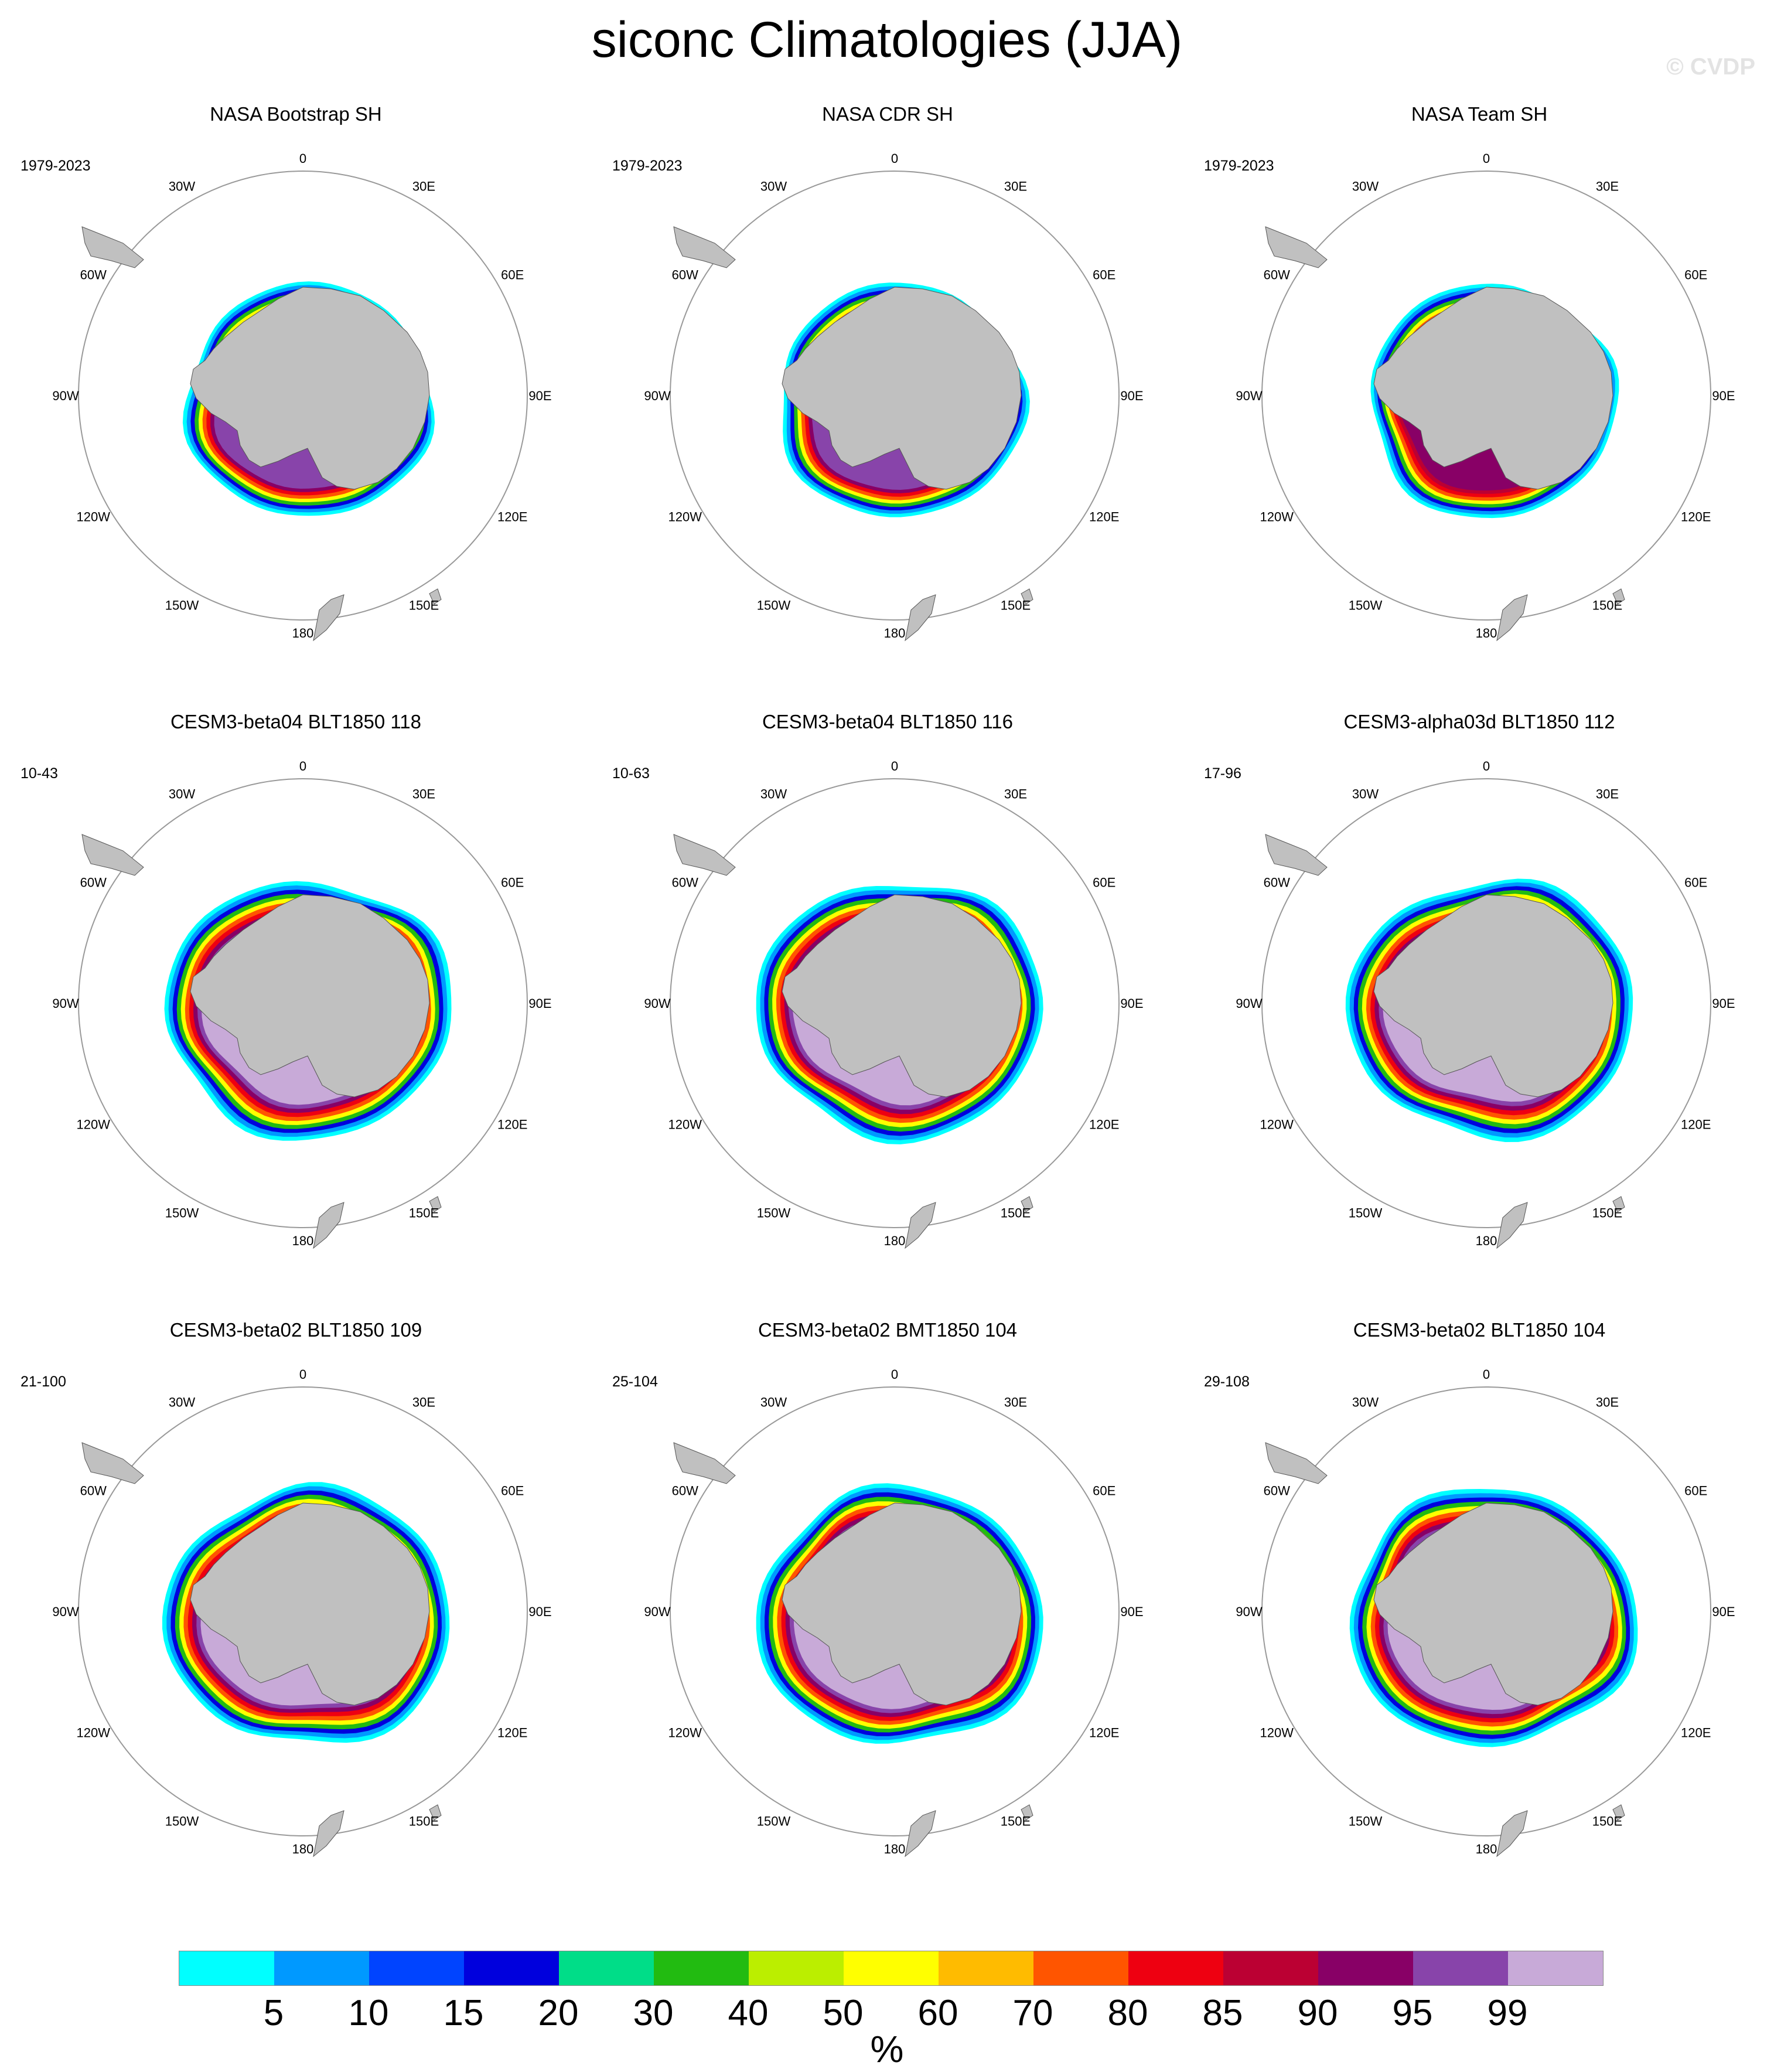  What do you see at coordinates (1479, 721) in the screenshot?
I see `panel-title: CESM3-alpha03d BLT1850 112` at bounding box center [1479, 721].